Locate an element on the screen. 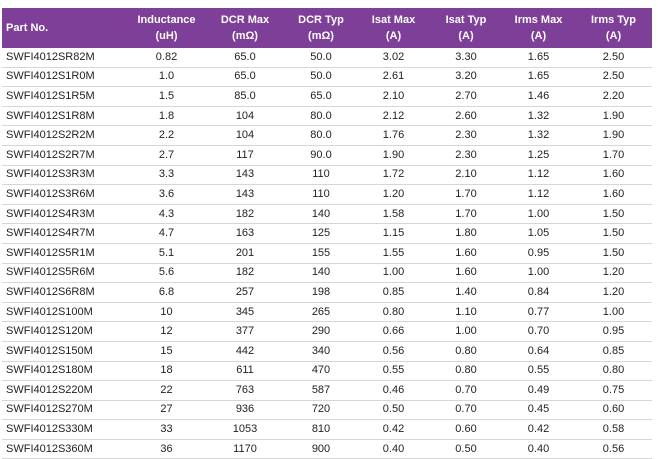 The image size is (658, 459). cell: 2.10 is located at coordinates (393, 96).